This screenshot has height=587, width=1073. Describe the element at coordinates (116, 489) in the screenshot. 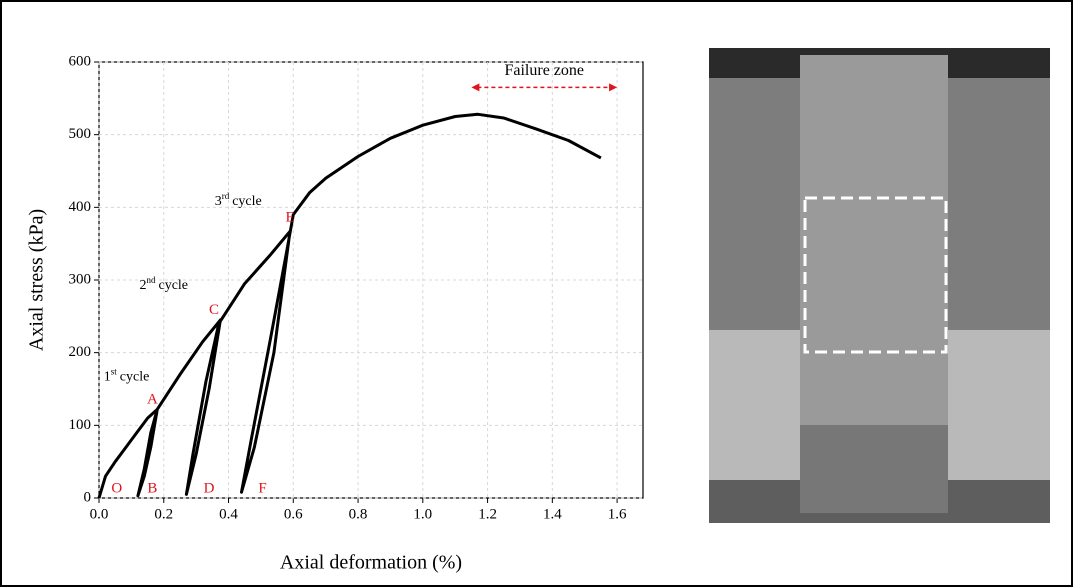

I see `point-label: O` at that location.